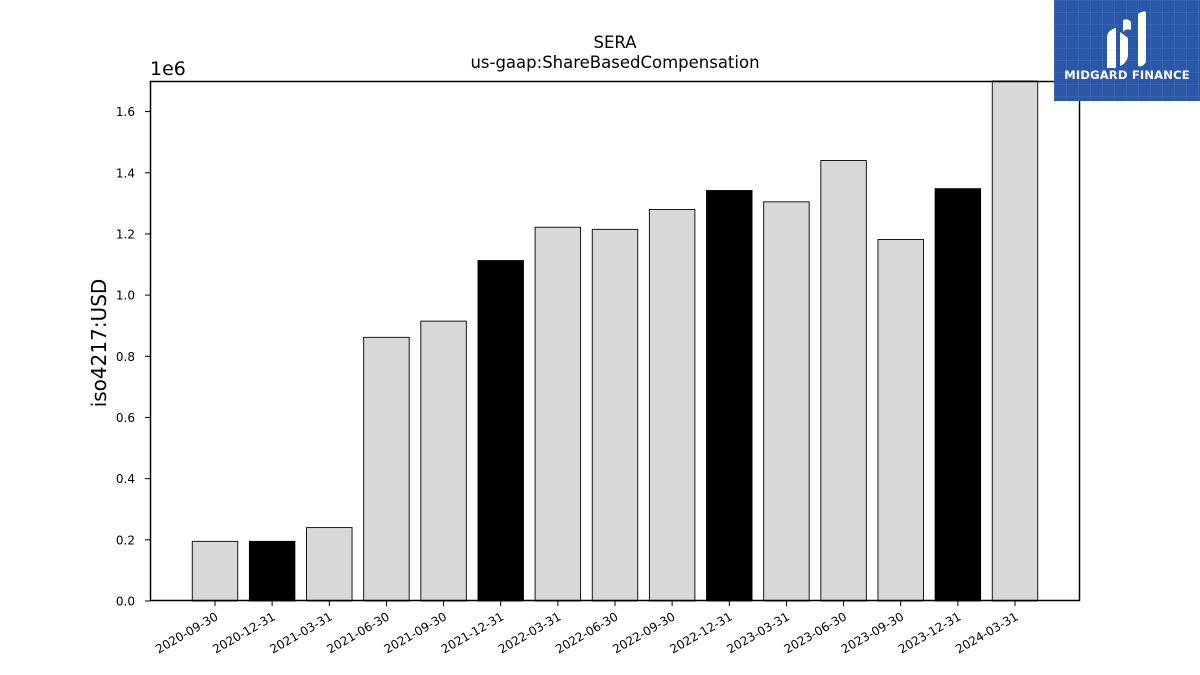 The height and width of the screenshot is (675, 1200). What do you see at coordinates (358, 632) in the screenshot?
I see `x-tick-label: 2021-06-30` at bounding box center [358, 632].